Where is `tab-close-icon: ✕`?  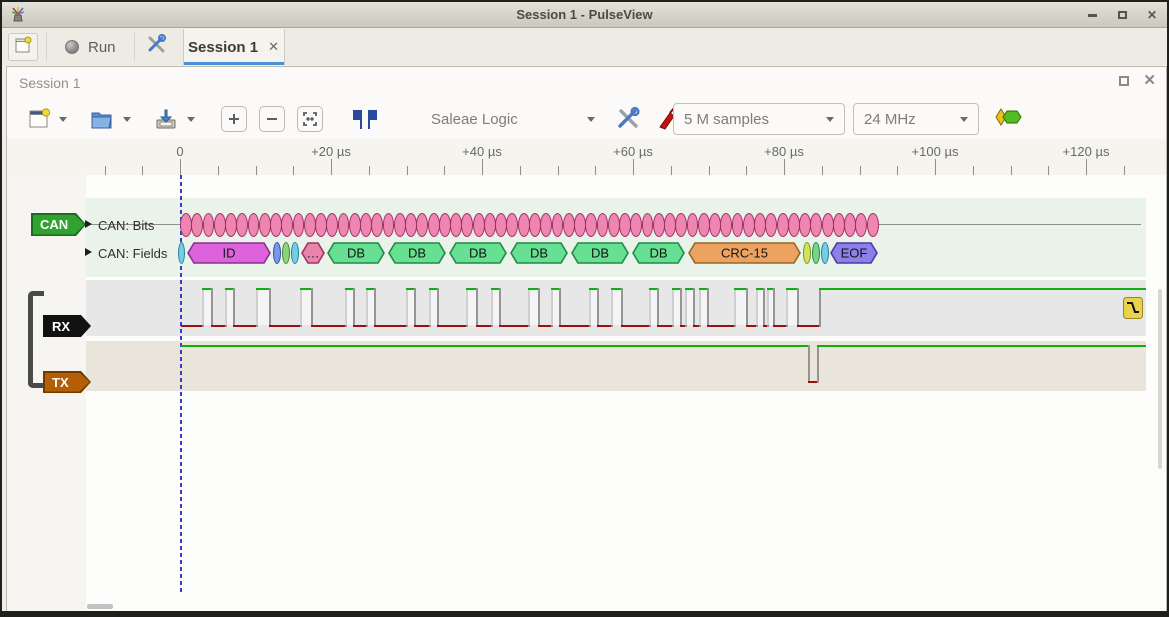 tab-close-icon: ✕ is located at coordinates (273, 46).